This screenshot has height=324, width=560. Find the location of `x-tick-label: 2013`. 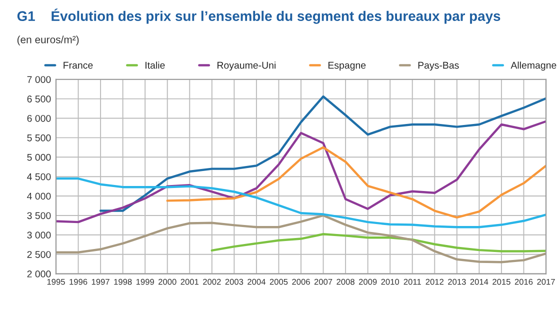

x-tick-label: 2013 is located at coordinates (457, 281).